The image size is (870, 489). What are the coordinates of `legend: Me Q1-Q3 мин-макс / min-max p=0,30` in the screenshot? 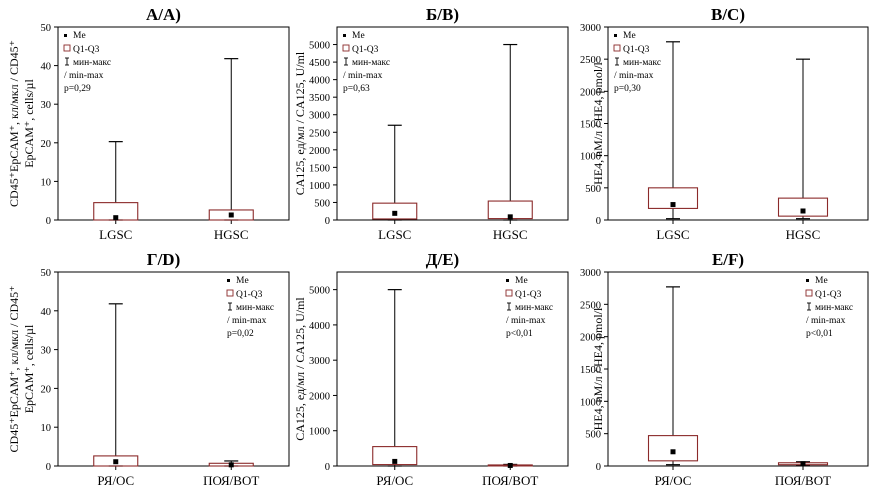 It's located at (637, 62).